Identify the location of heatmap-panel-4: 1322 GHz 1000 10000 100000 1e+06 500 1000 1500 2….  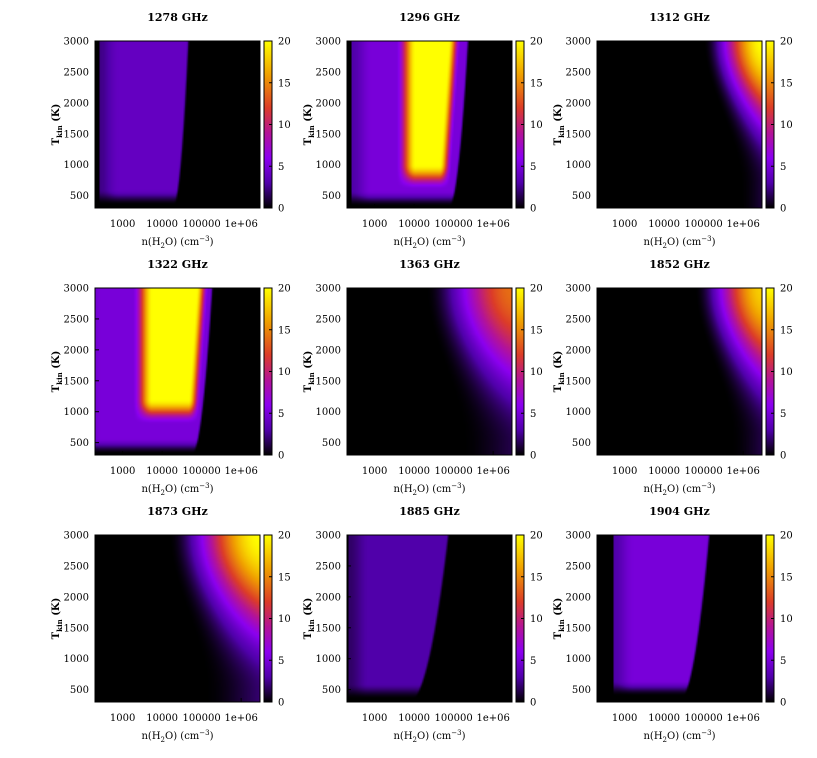
(171, 377).